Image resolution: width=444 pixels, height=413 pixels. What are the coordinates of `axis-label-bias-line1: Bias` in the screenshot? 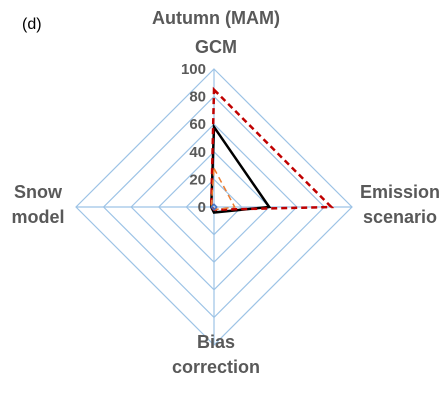 It's located at (216, 342).